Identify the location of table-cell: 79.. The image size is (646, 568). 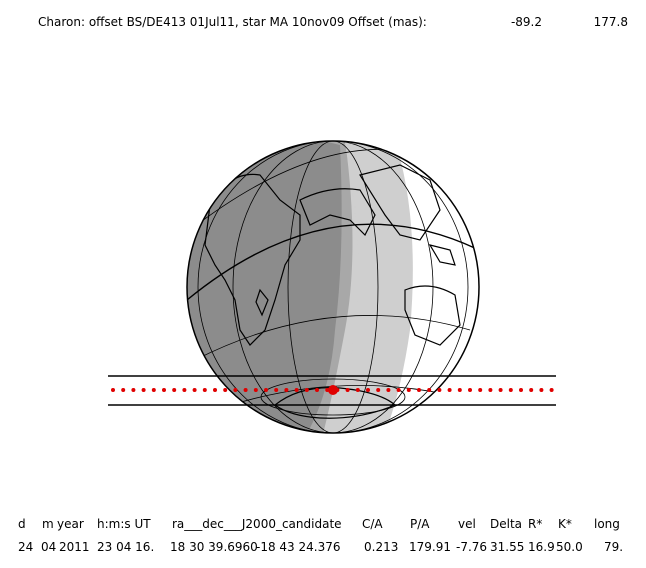
(613, 547).